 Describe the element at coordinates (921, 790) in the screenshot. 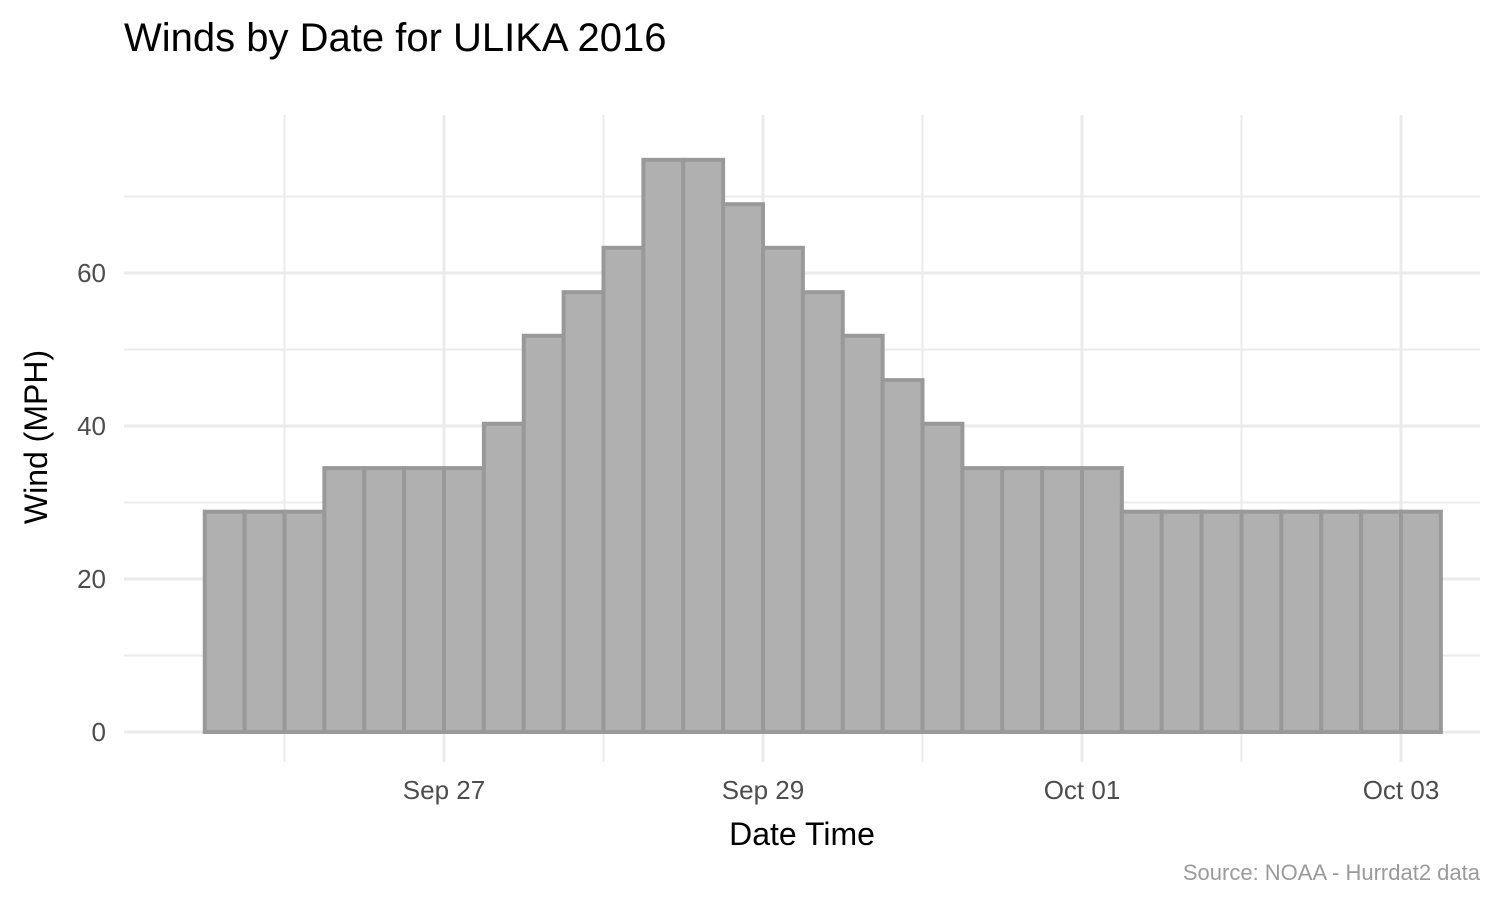

I see `x-axis-ticks: Sep 27 Sep 29 Oct 01 Oct 03` at that location.